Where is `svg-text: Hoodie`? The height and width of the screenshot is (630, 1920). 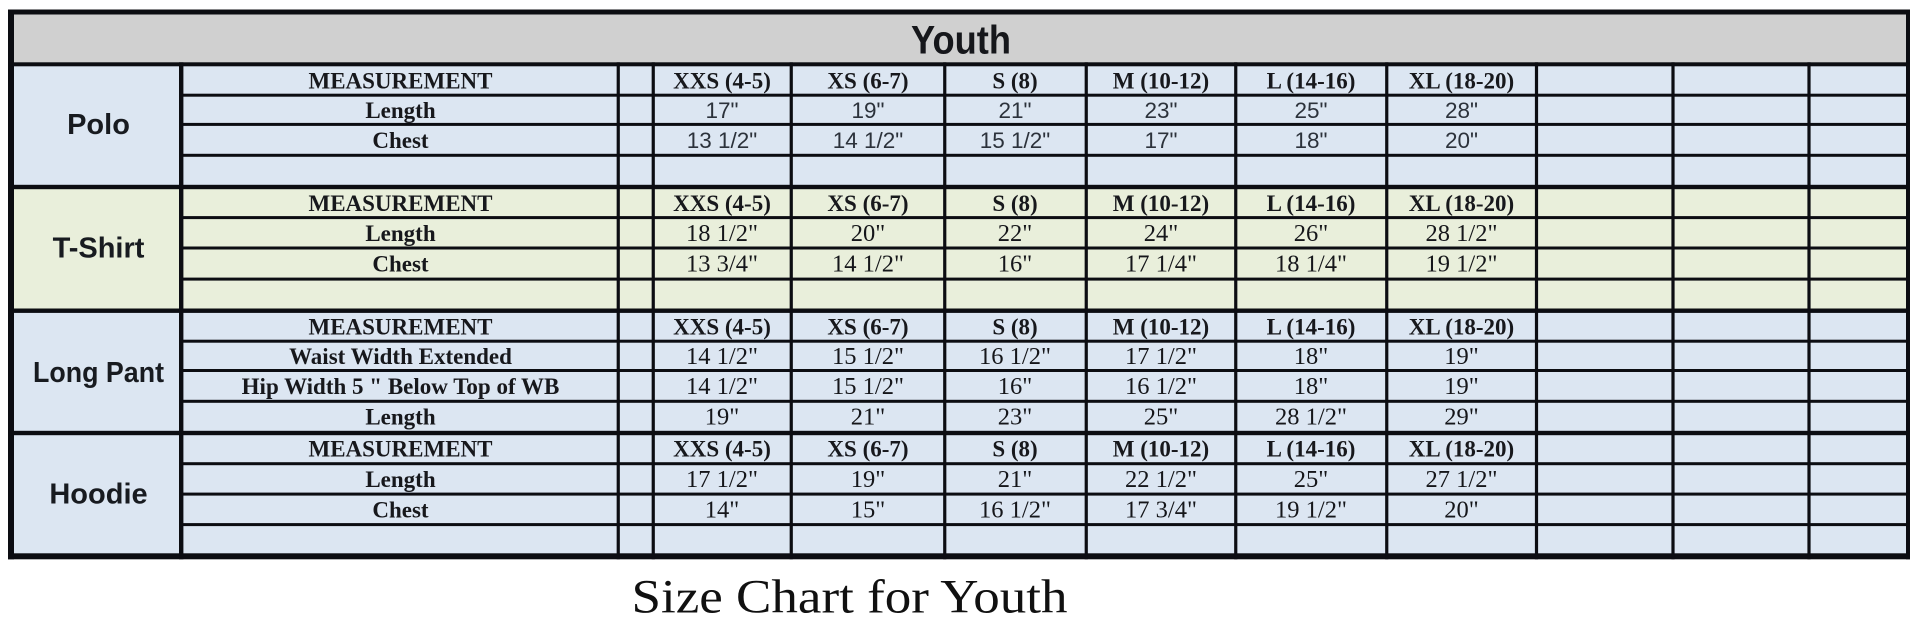 svg-text: Hoodie is located at coordinates (98, 495).